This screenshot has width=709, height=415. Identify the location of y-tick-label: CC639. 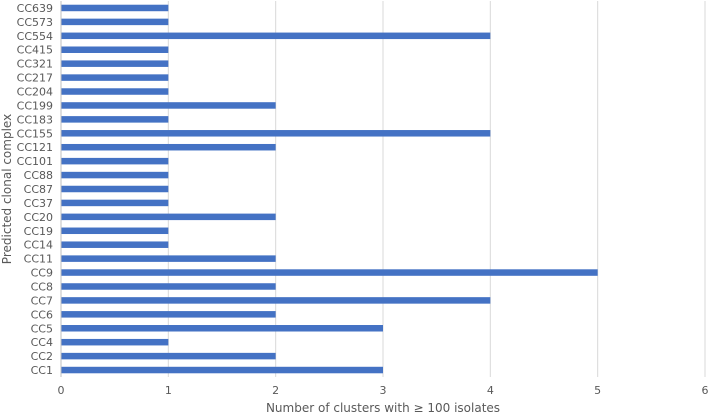
(35, 8).